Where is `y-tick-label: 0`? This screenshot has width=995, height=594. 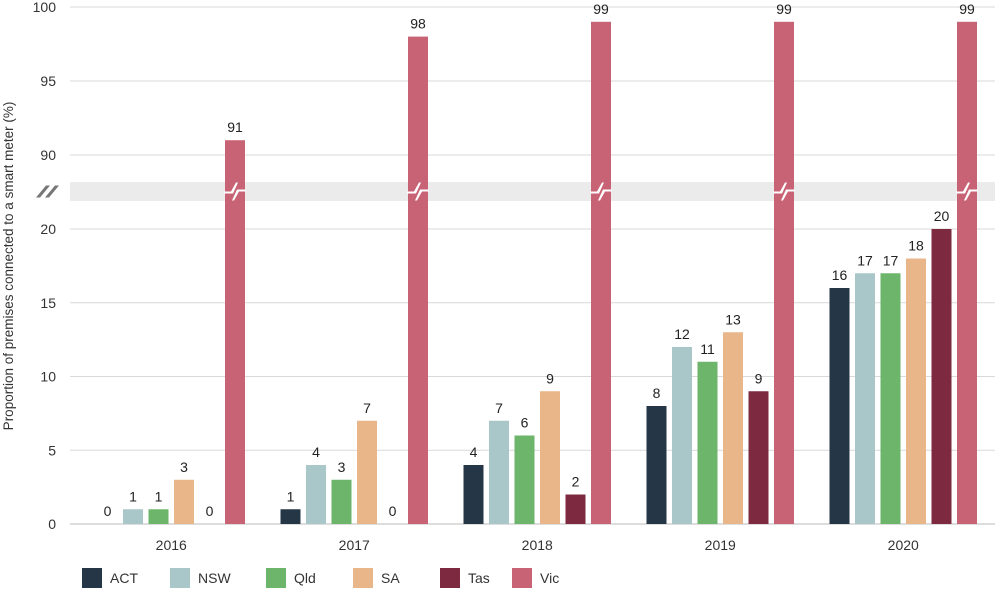
y-tick-label: 0 is located at coordinates (52, 524).